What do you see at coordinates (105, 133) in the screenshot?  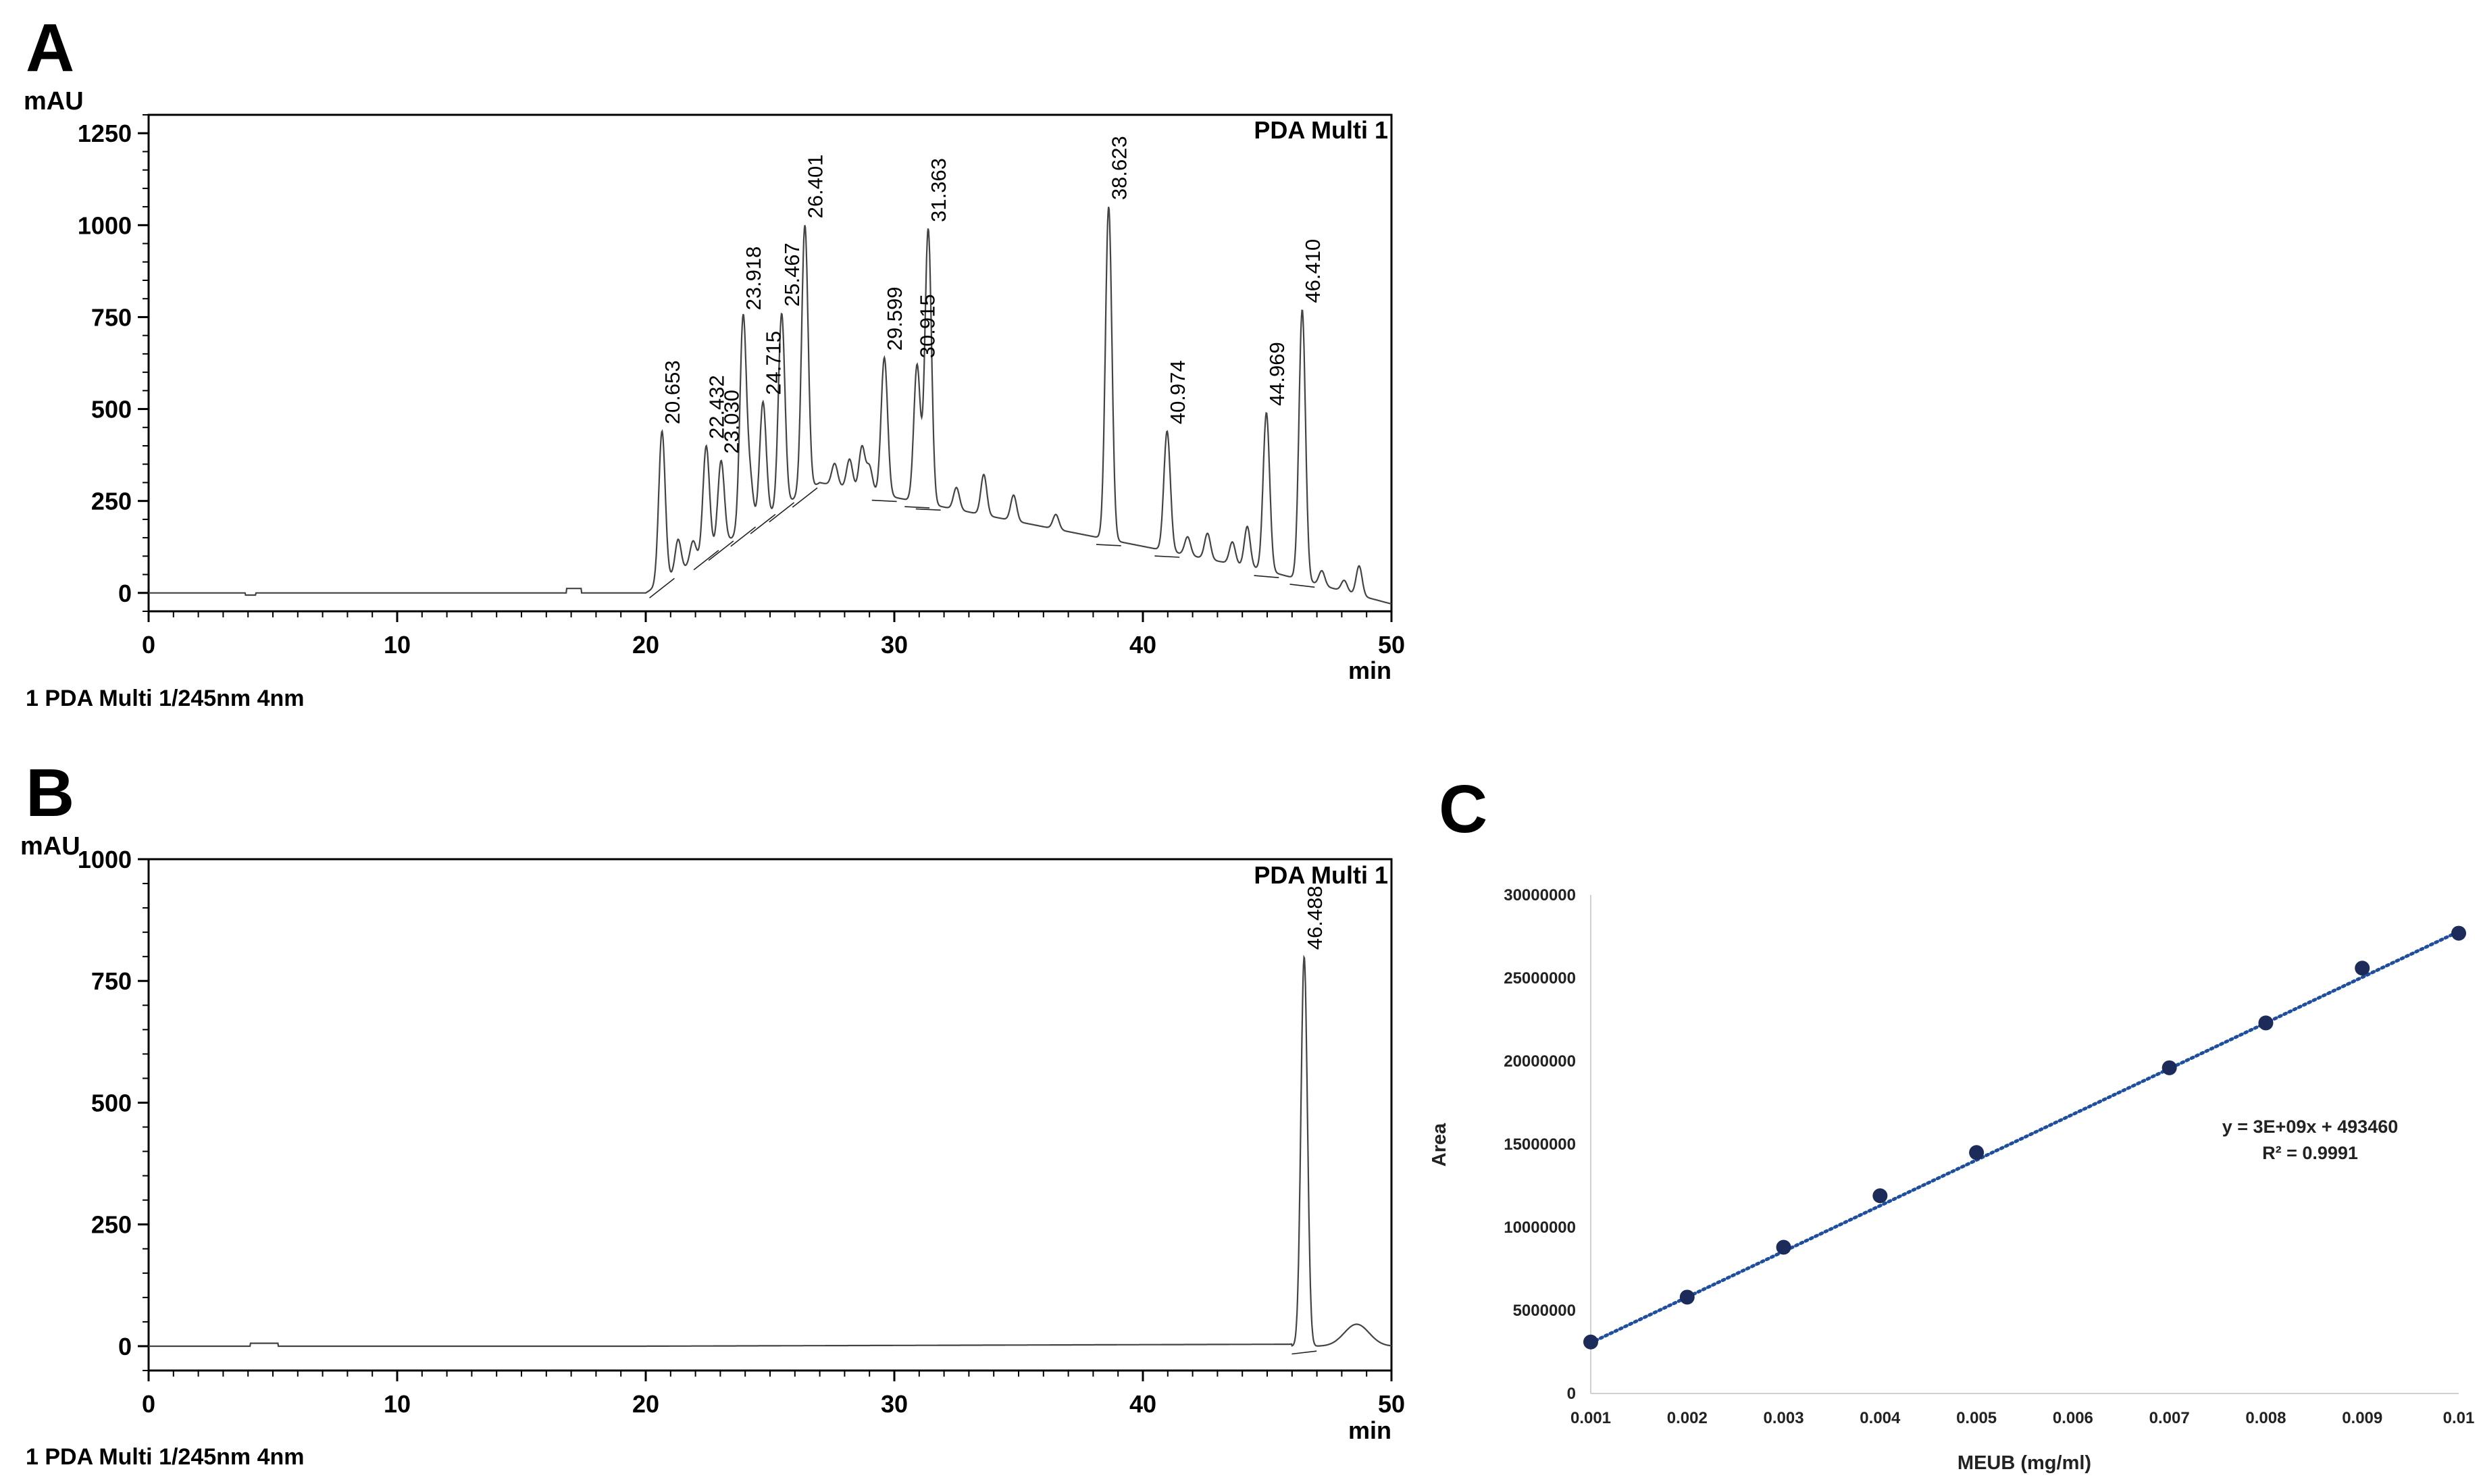 I see `a-y-tick-label: 1250` at bounding box center [105, 133].